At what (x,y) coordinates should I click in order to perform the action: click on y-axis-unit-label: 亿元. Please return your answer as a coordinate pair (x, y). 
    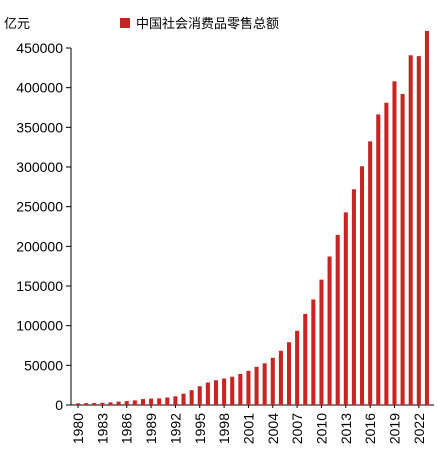
    Looking at the image, I should click on (17, 24).